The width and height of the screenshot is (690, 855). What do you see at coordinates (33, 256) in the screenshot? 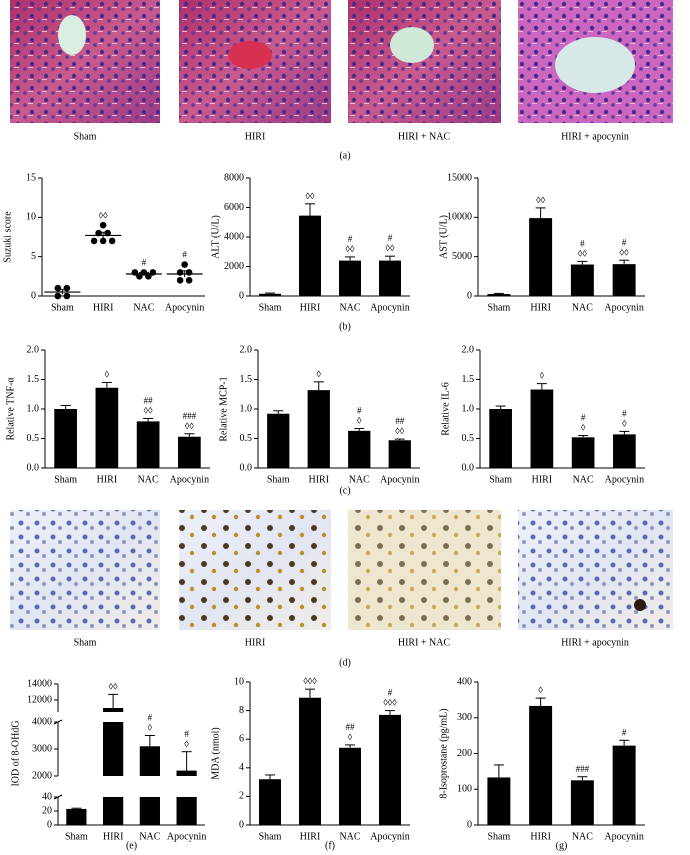
I see `y-tick-label: 5` at bounding box center [33, 256].